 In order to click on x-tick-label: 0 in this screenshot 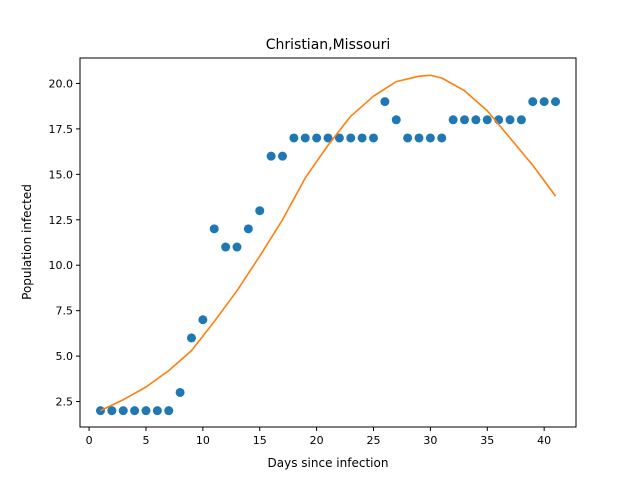, I will do `click(89, 440)`.